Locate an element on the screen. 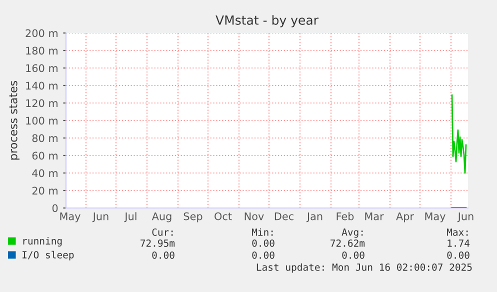 This screenshot has height=292, width=497. text: Cur: is located at coordinates (162, 232).